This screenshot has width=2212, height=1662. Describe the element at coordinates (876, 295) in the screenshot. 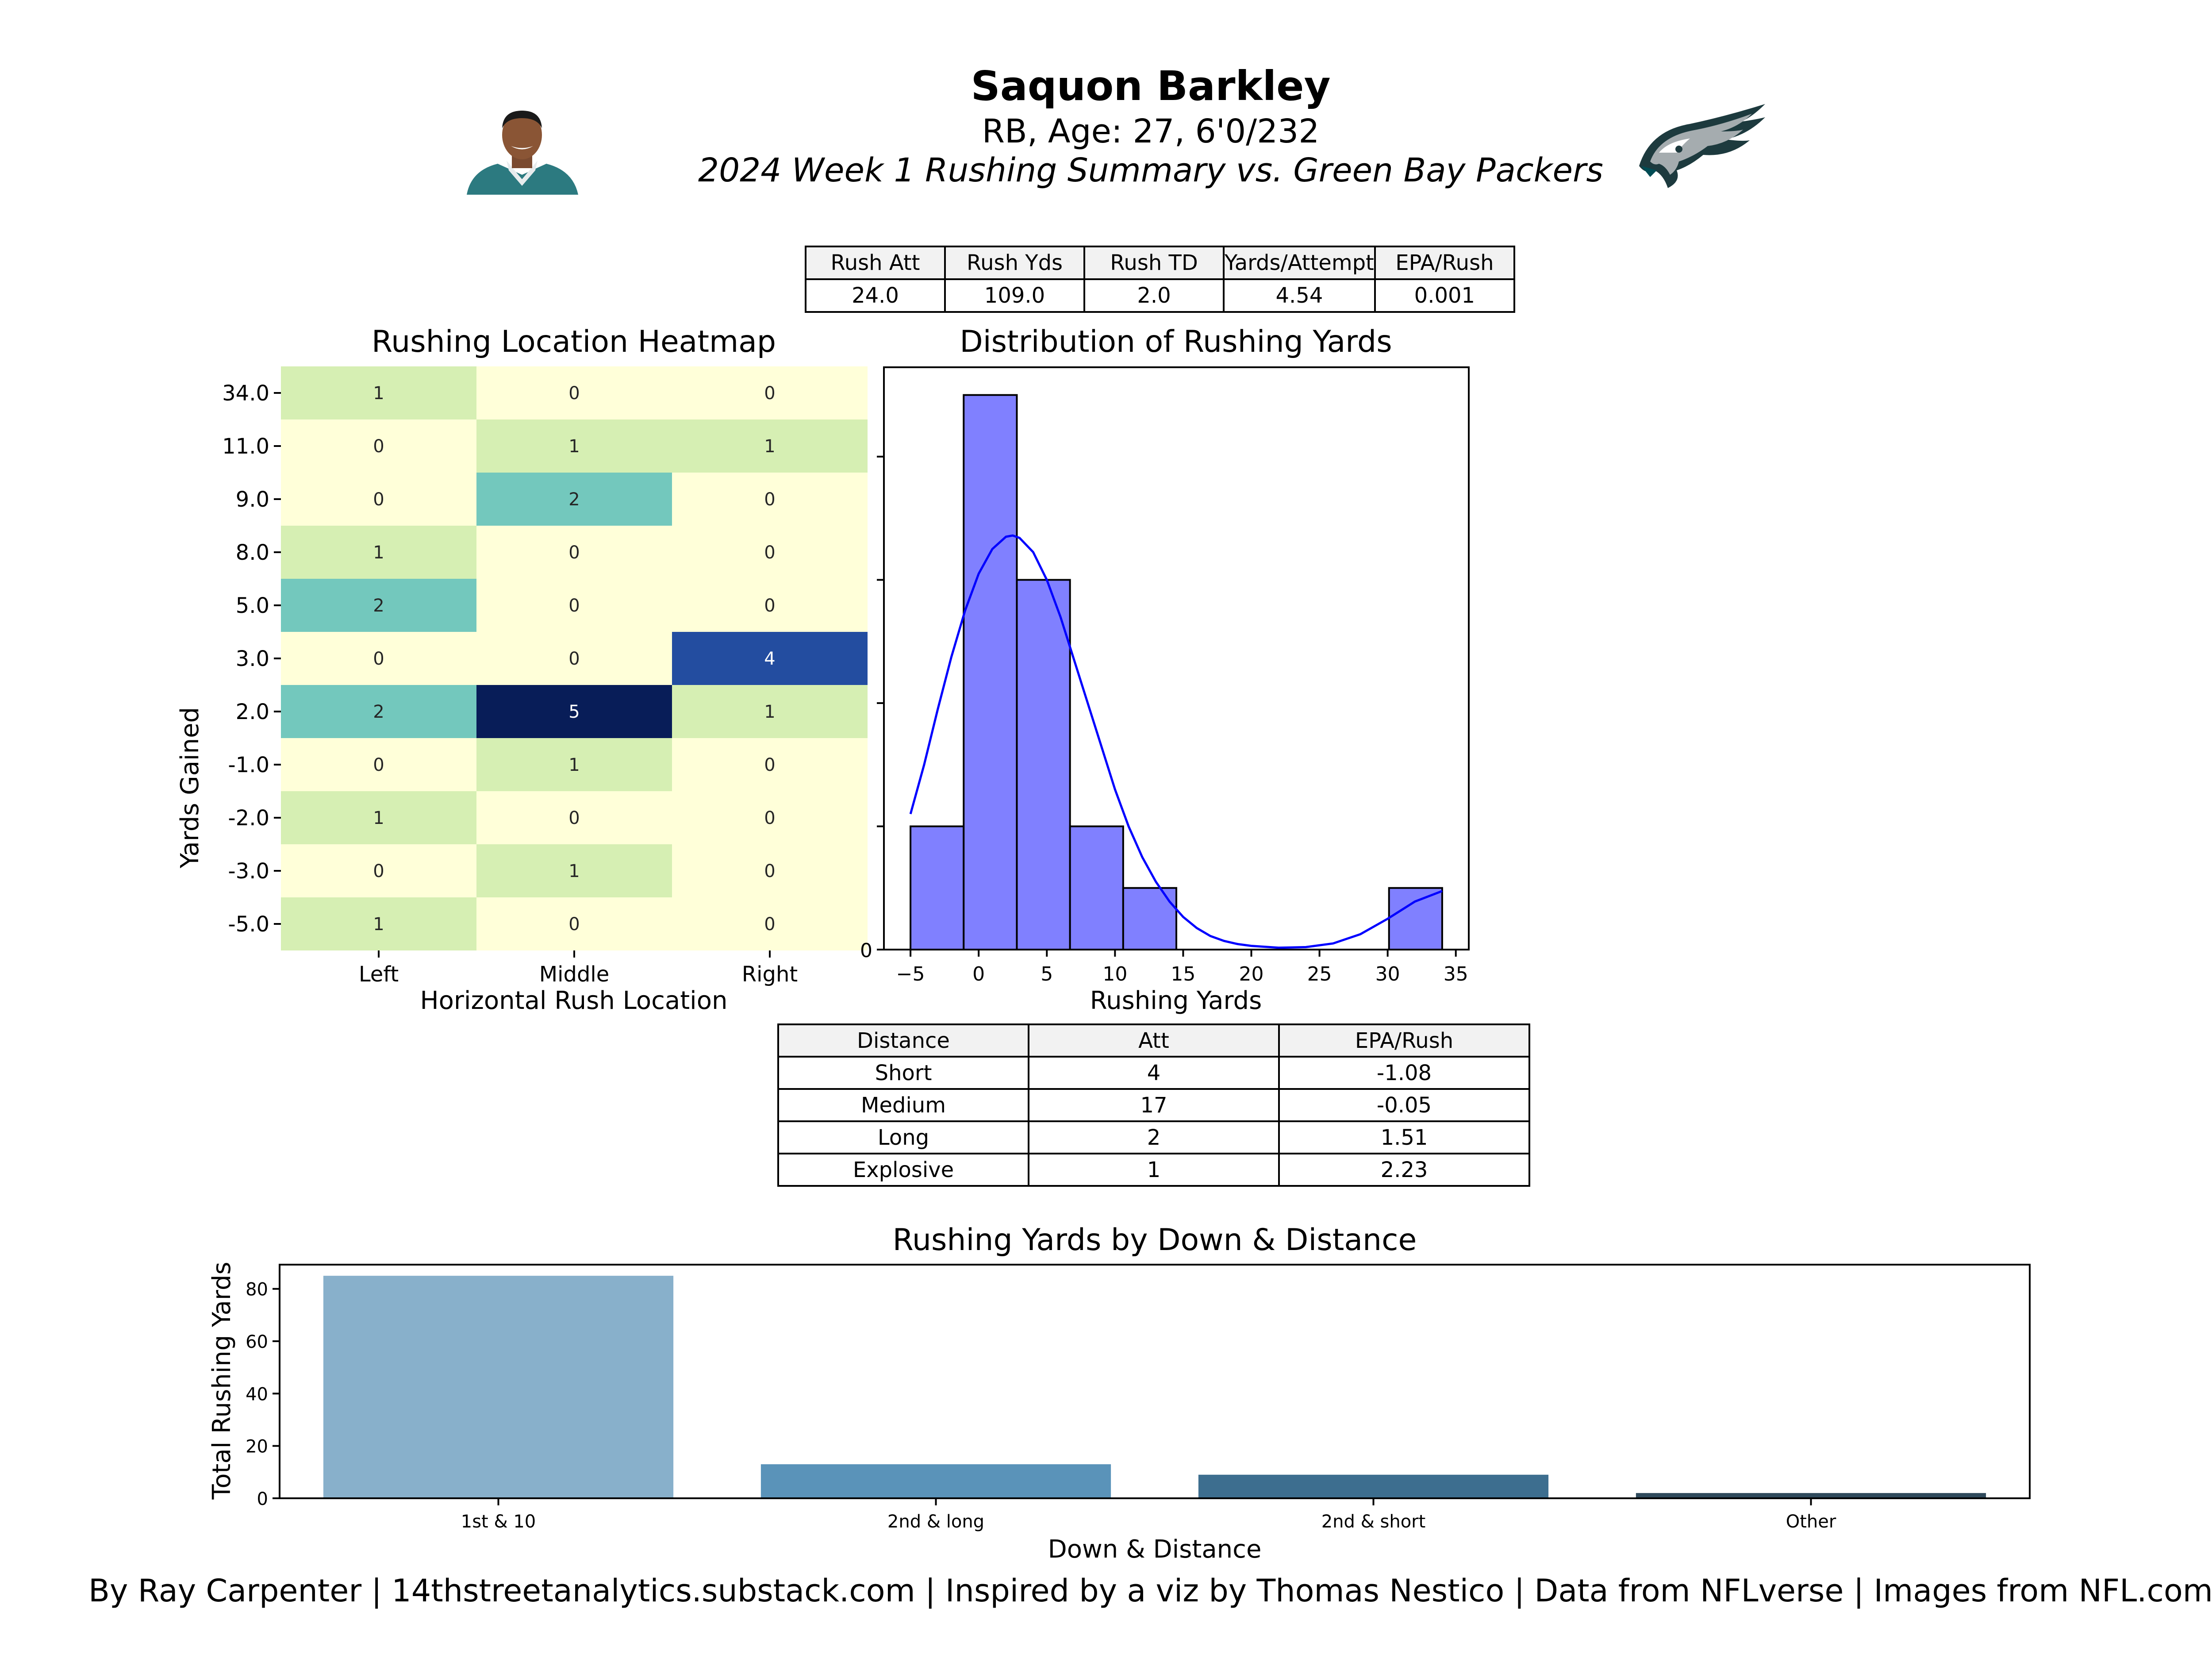

I see `stats-value-rush-att: 24.0` at that location.